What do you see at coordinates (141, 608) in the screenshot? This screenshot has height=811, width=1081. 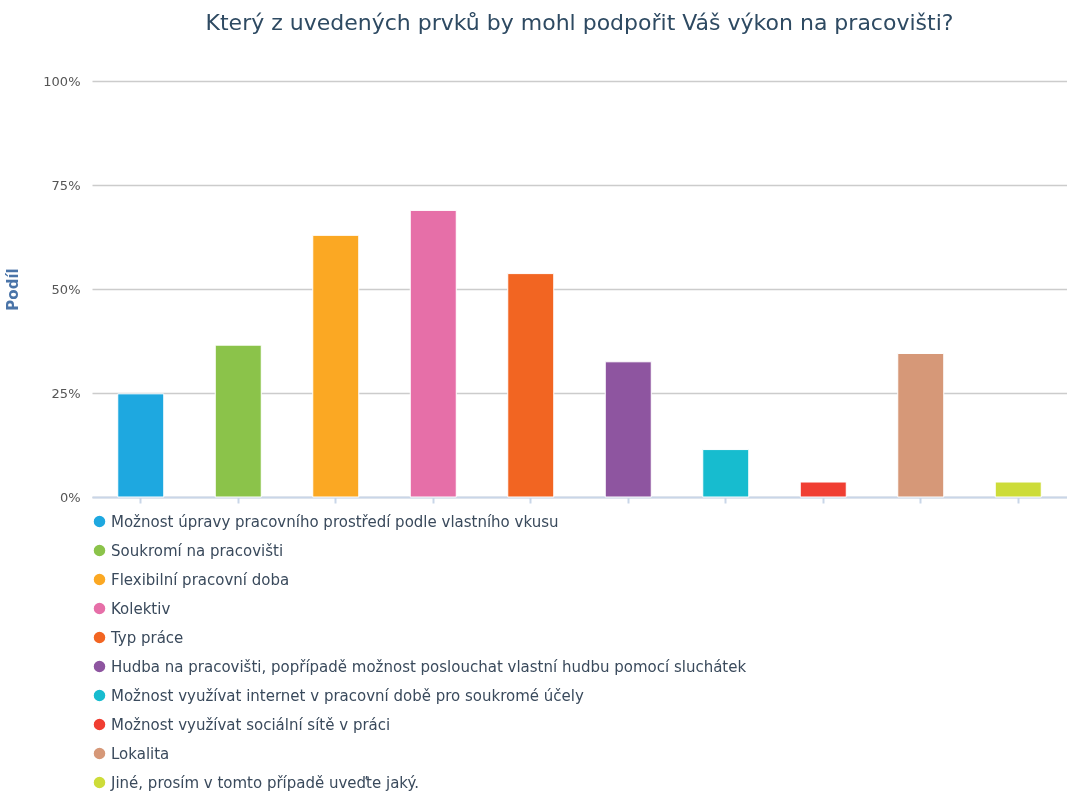 I see `legend-label: Kolektiv` at bounding box center [141, 608].